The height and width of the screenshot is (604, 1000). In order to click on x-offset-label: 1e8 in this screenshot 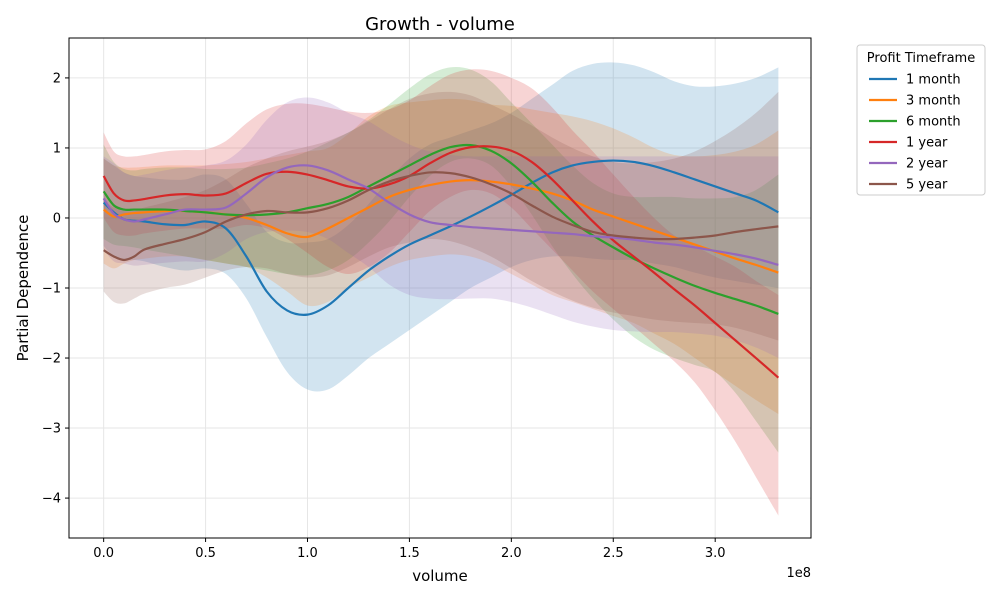, I will do `click(798, 573)`.